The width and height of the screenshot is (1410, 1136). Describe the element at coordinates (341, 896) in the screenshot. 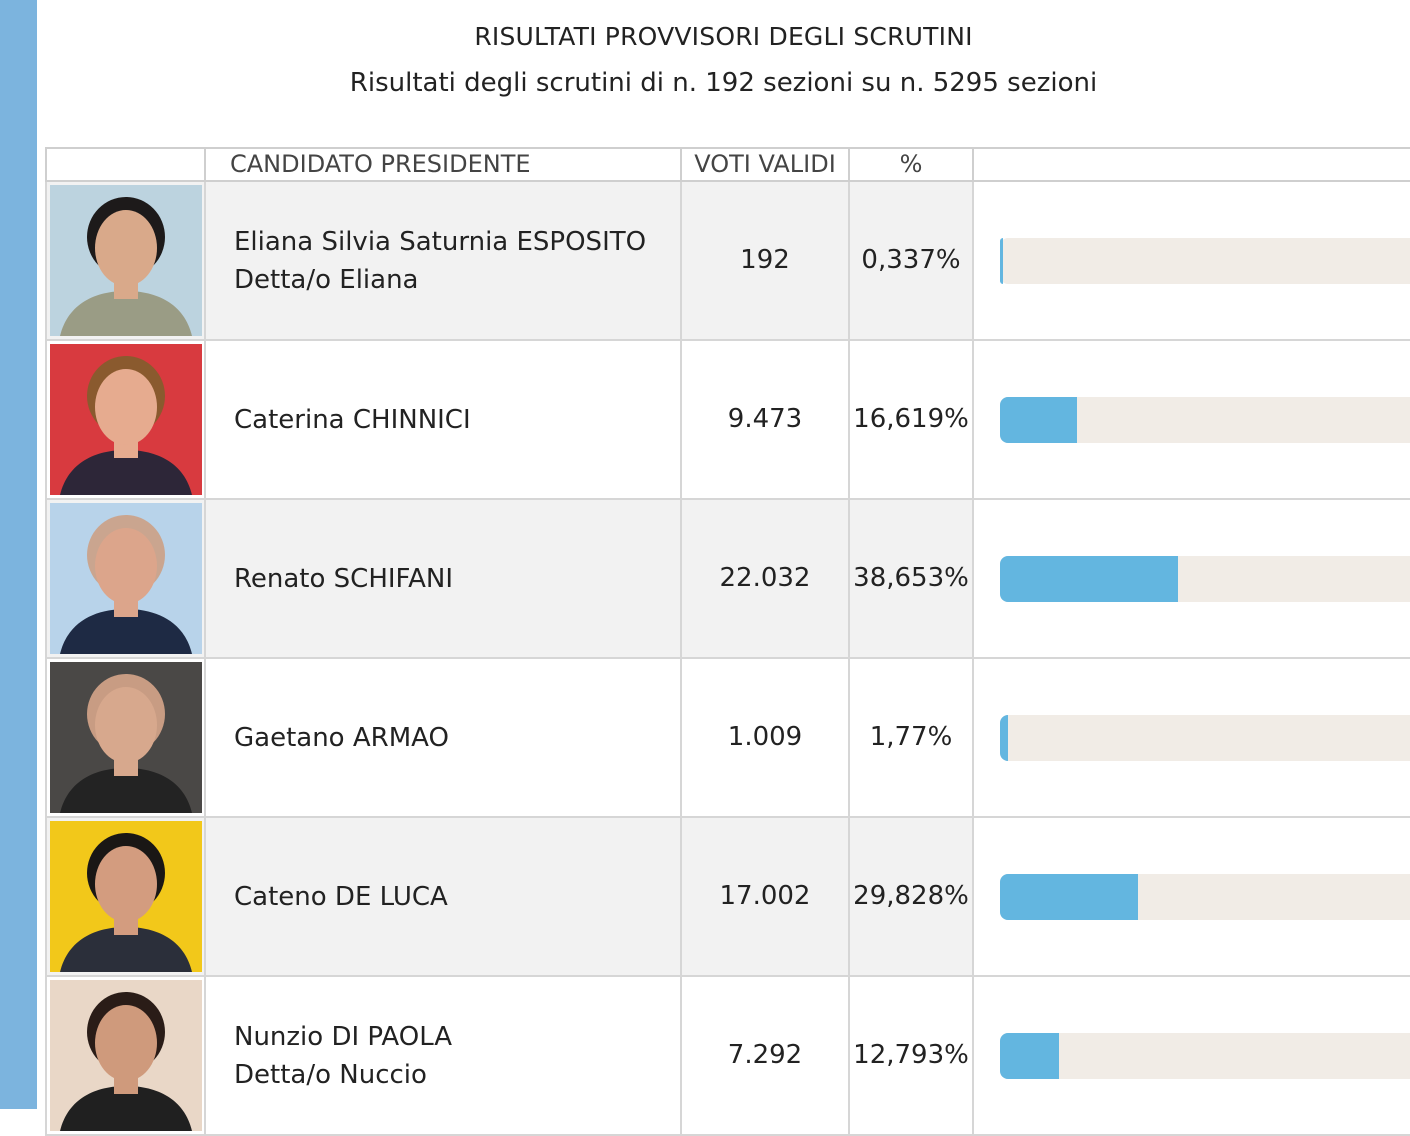

I see `candidate-name-line1: Cateno DE LUCA` at that location.